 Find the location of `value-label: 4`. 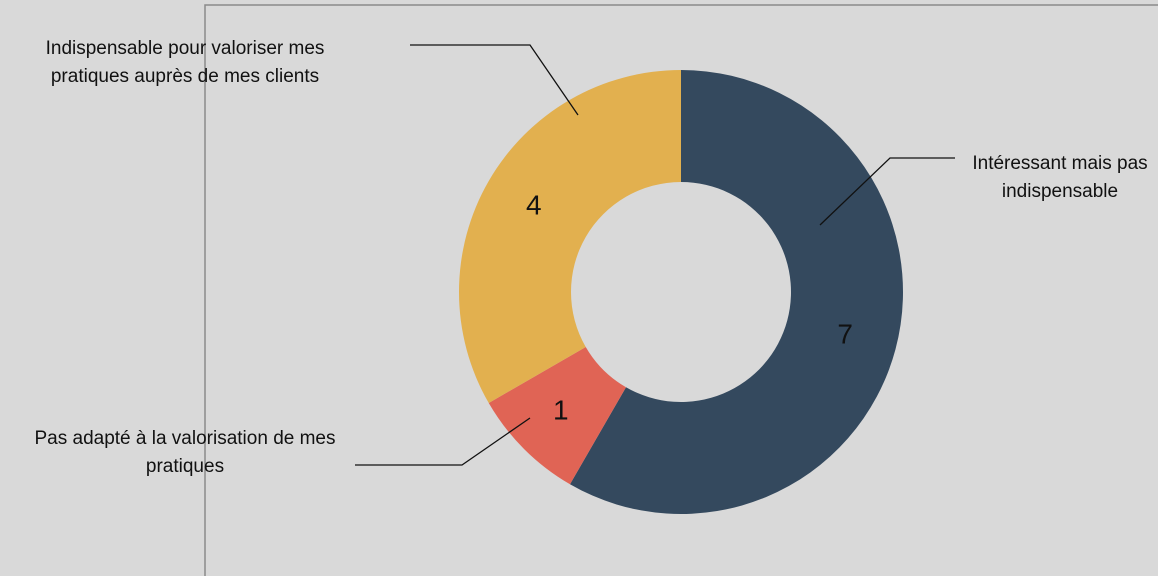

value-label: 4 is located at coordinates (534, 204).